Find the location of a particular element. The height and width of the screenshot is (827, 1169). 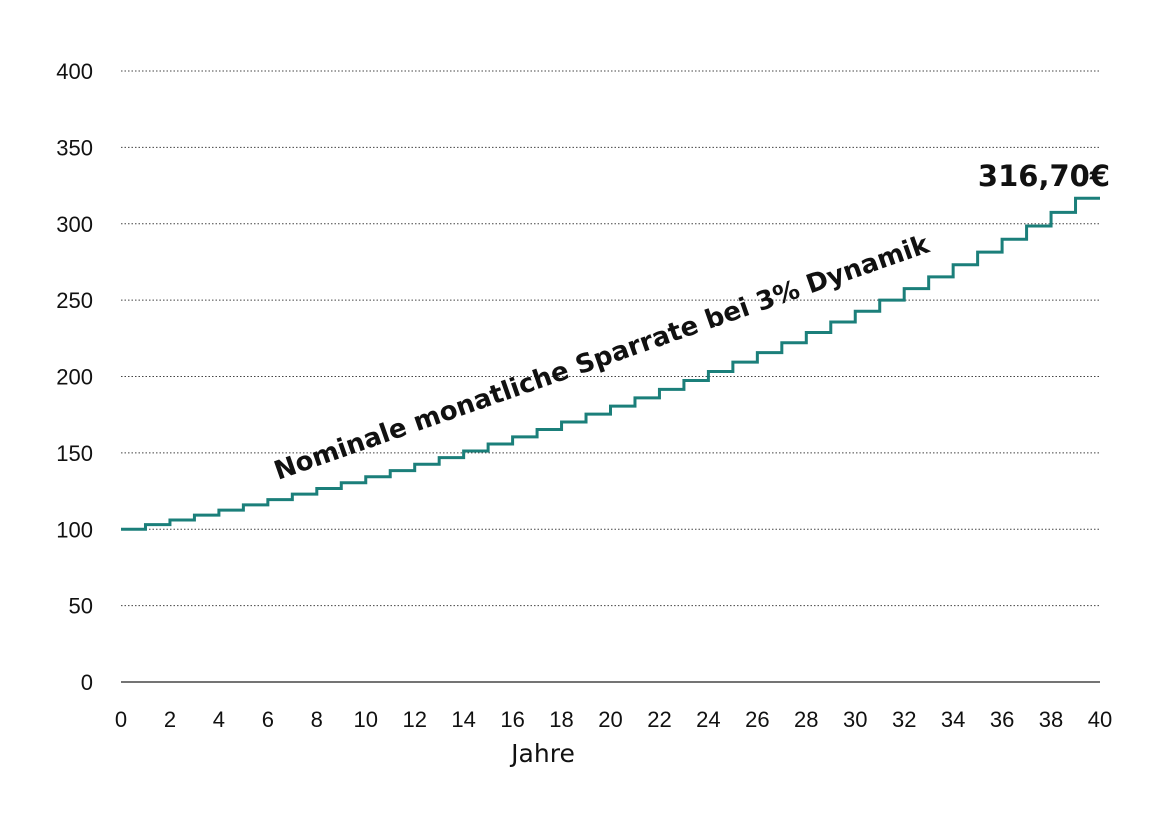

x-tick-label: 0 is located at coordinates (121, 719).